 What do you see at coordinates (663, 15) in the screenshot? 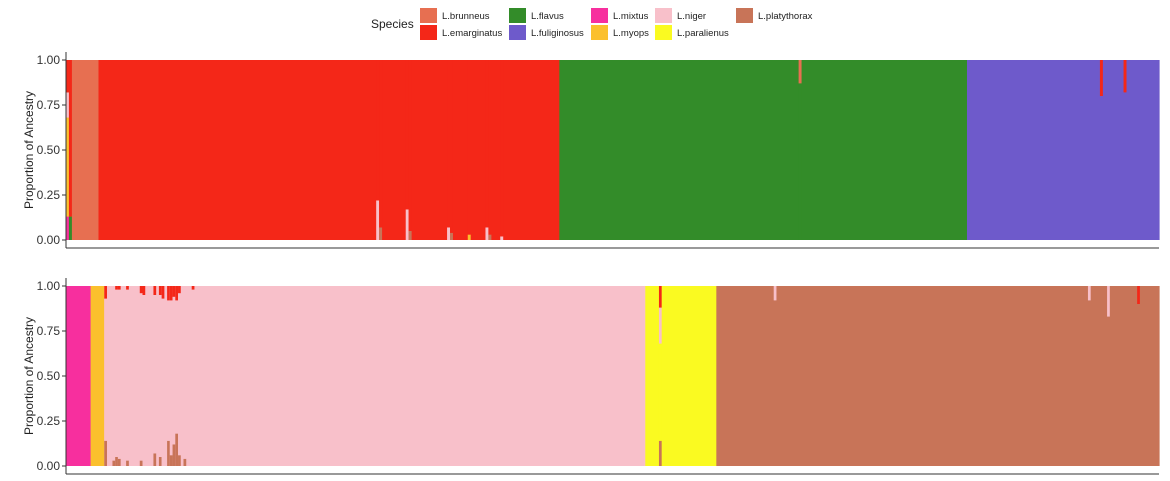
I see `legend-swatch-L.niger` at bounding box center [663, 15].